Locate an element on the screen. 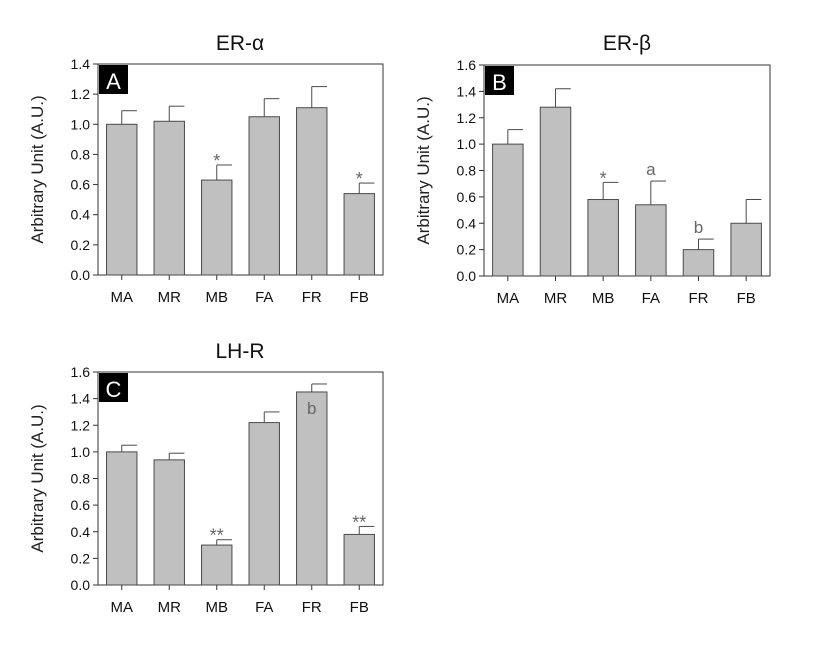 This screenshot has width=827, height=650. chart-title: ER-α is located at coordinates (240, 43).